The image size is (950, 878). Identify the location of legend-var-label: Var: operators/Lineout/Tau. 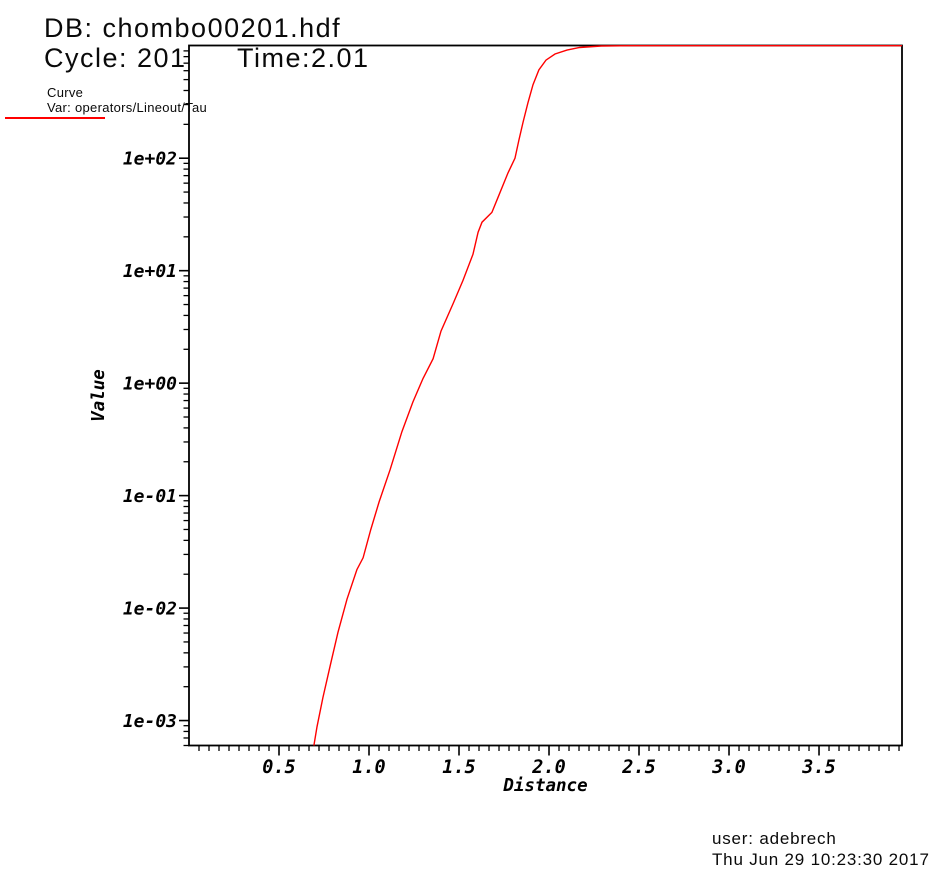
(127, 107).